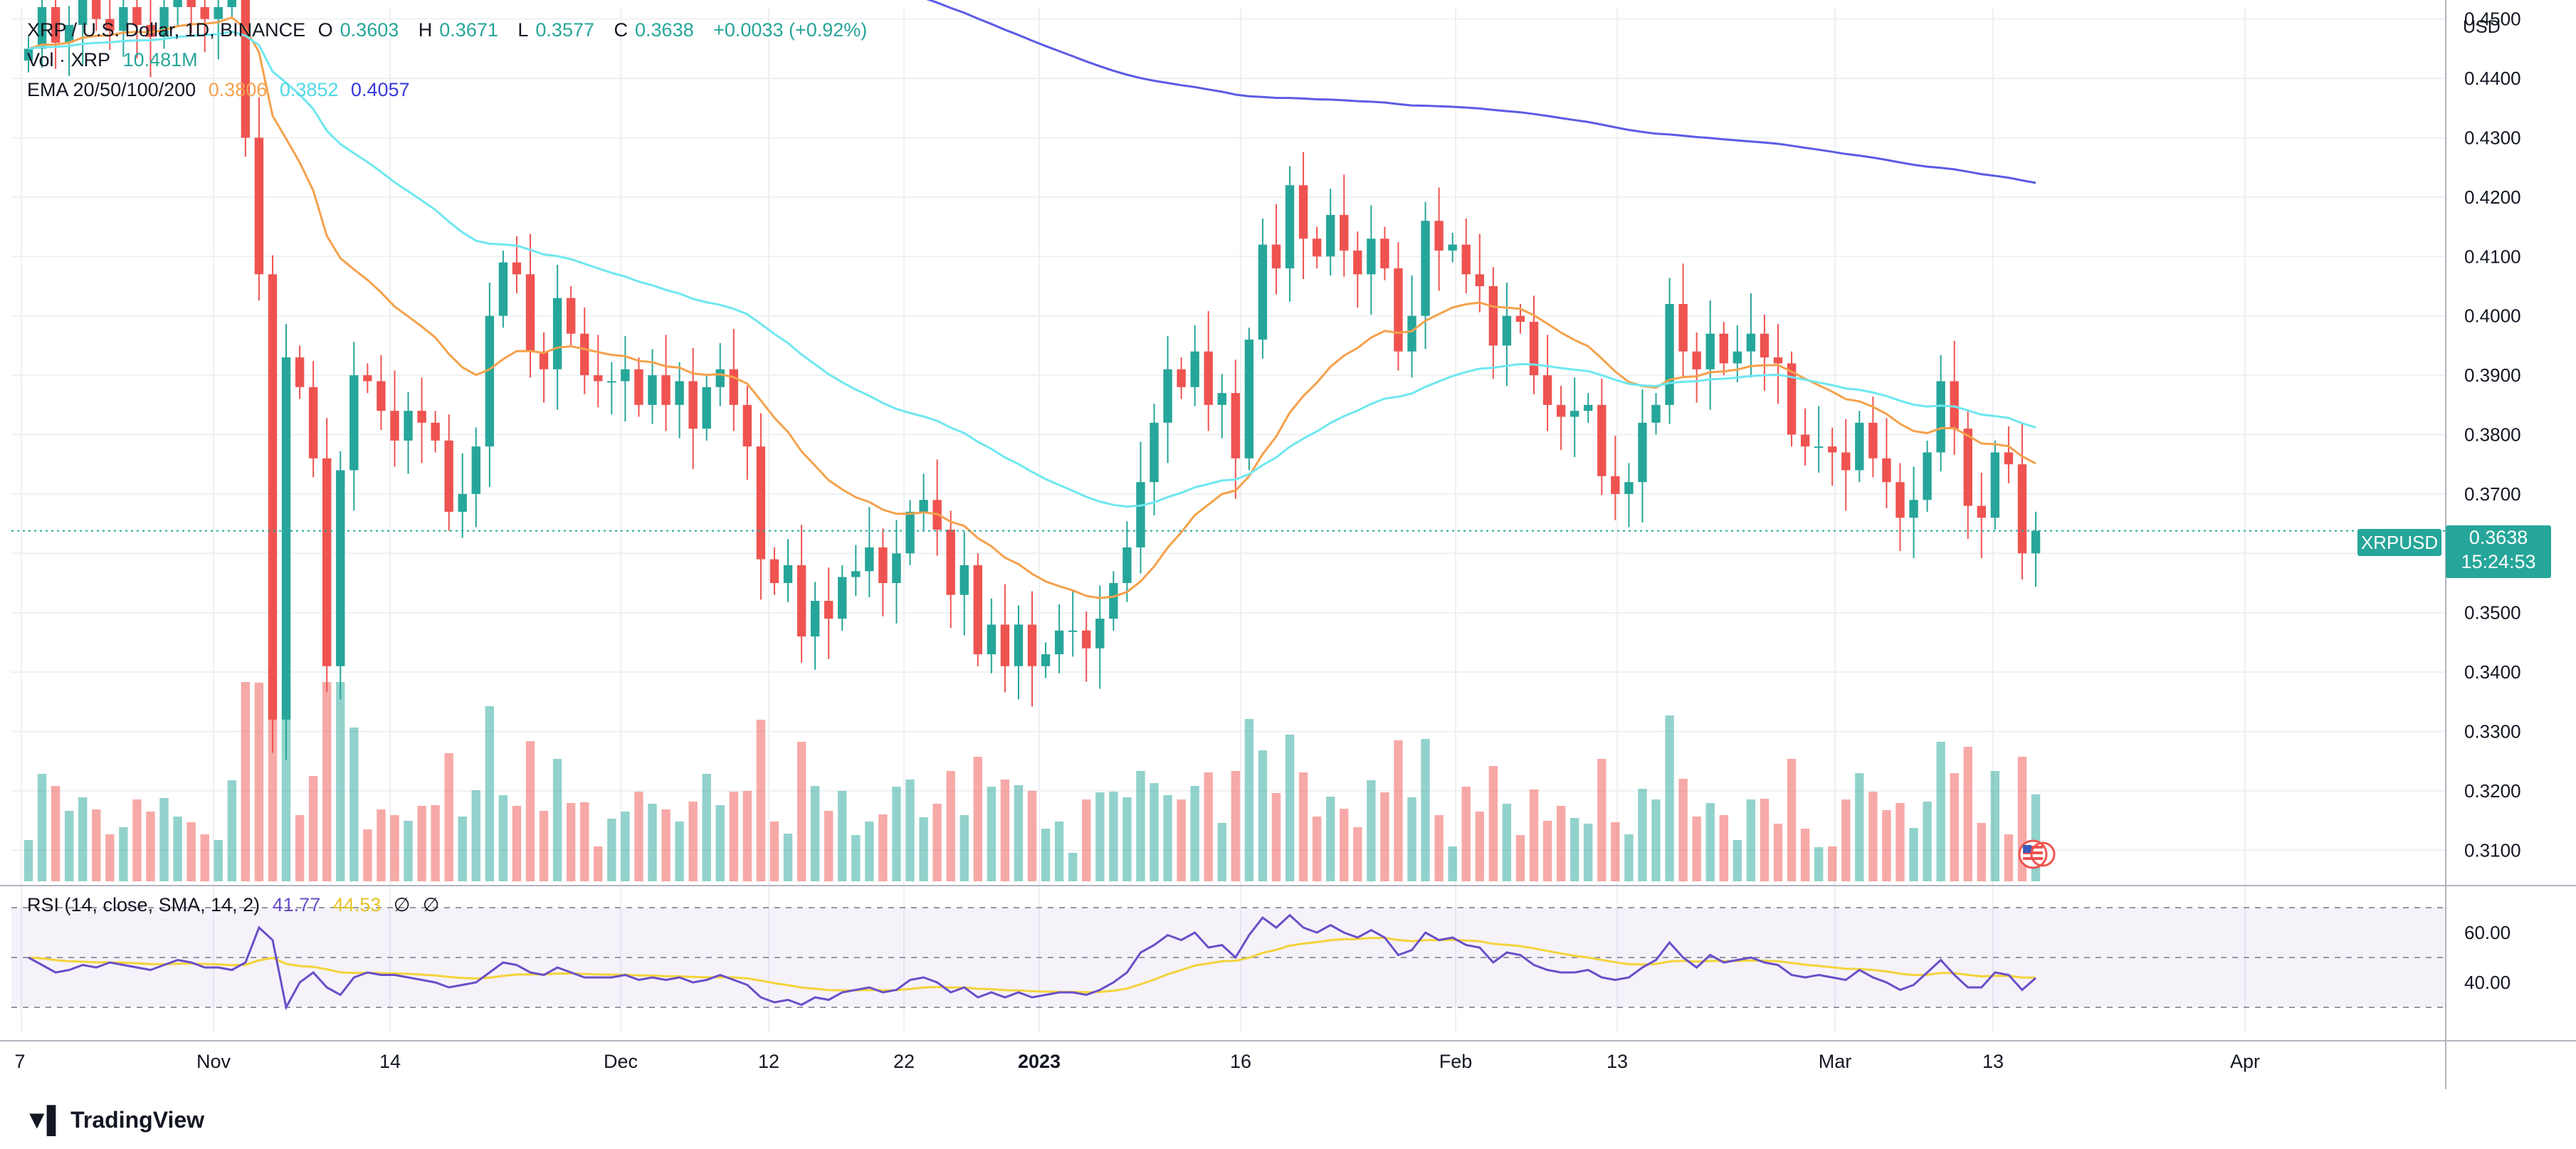 This screenshot has height=1149, width=2576. What do you see at coordinates (622, 30) in the screenshot?
I see `close-label: C` at bounding box center [622, 30].